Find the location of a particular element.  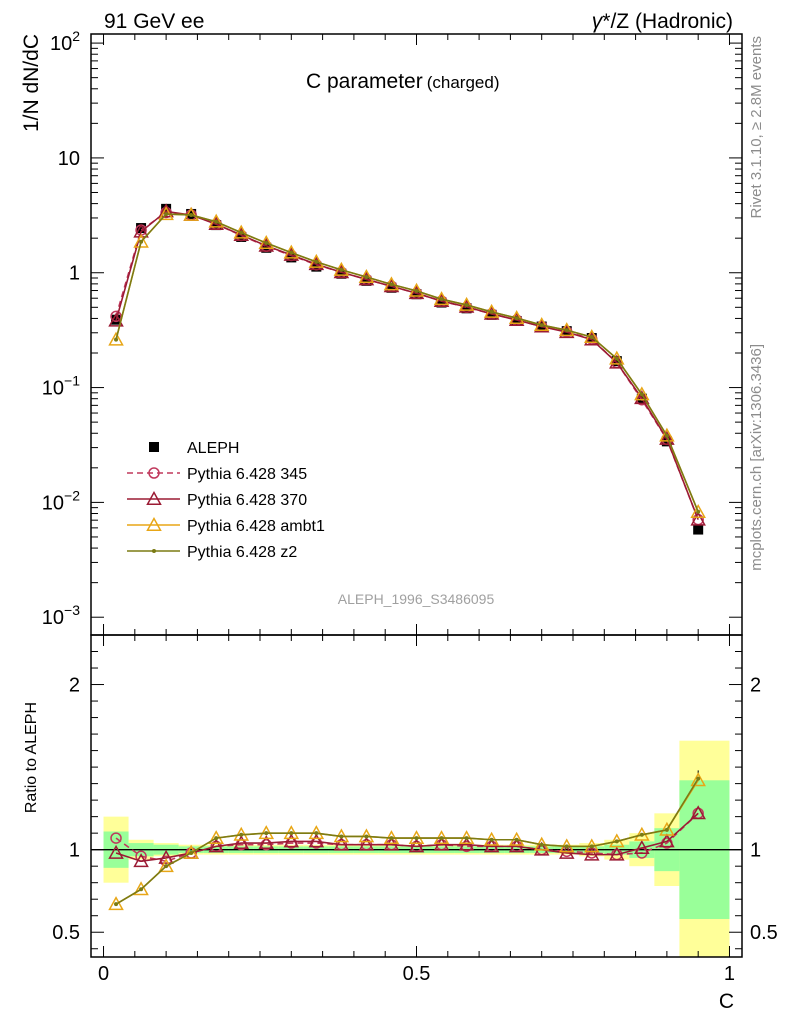

header-right-rest: */Z (Hadronic) is located at coordinates (667, 21).